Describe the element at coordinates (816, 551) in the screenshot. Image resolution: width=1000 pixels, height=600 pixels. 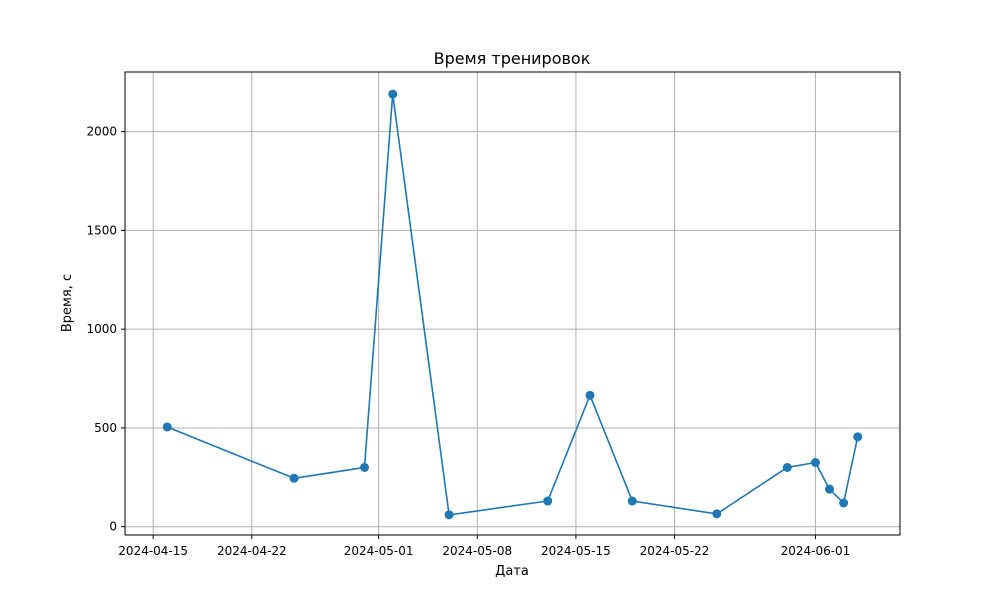
I see `x-tick-label: 2024-06-01` at that location.